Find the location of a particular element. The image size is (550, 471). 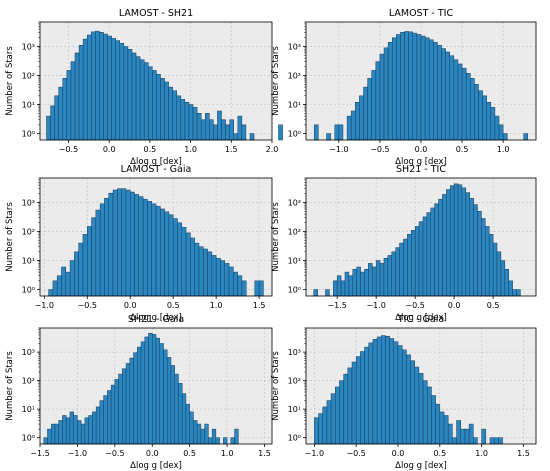

panel-title: SH21 - Gaia is located at coordinates (156, 319).